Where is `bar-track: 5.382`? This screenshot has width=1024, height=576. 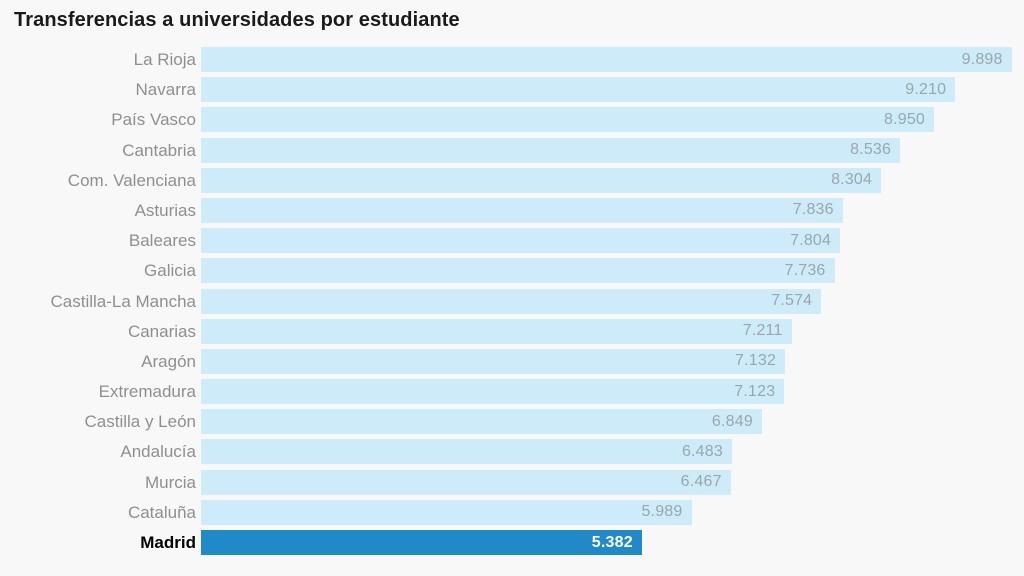 bar-track: 5.382 is located at coordinates (612, 542).